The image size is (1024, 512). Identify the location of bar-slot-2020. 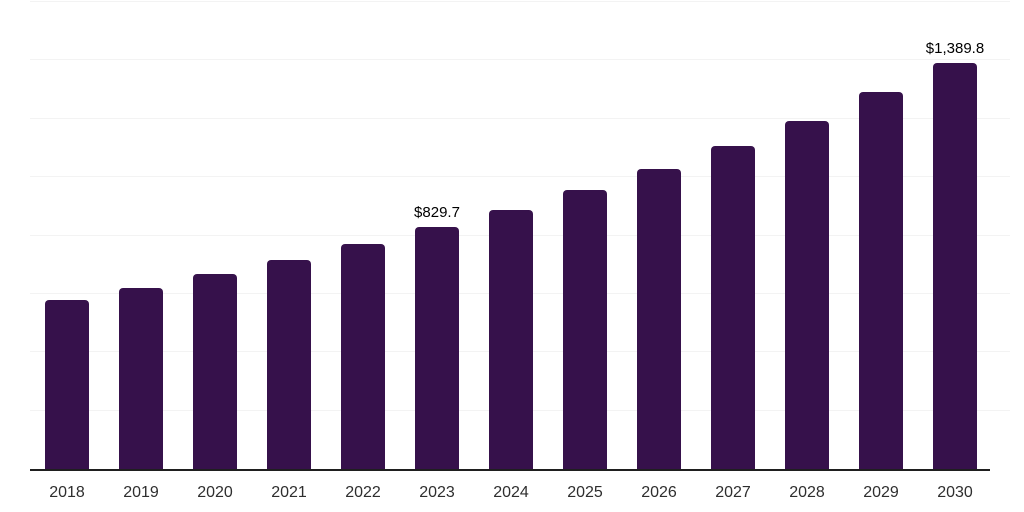
(215, 235).